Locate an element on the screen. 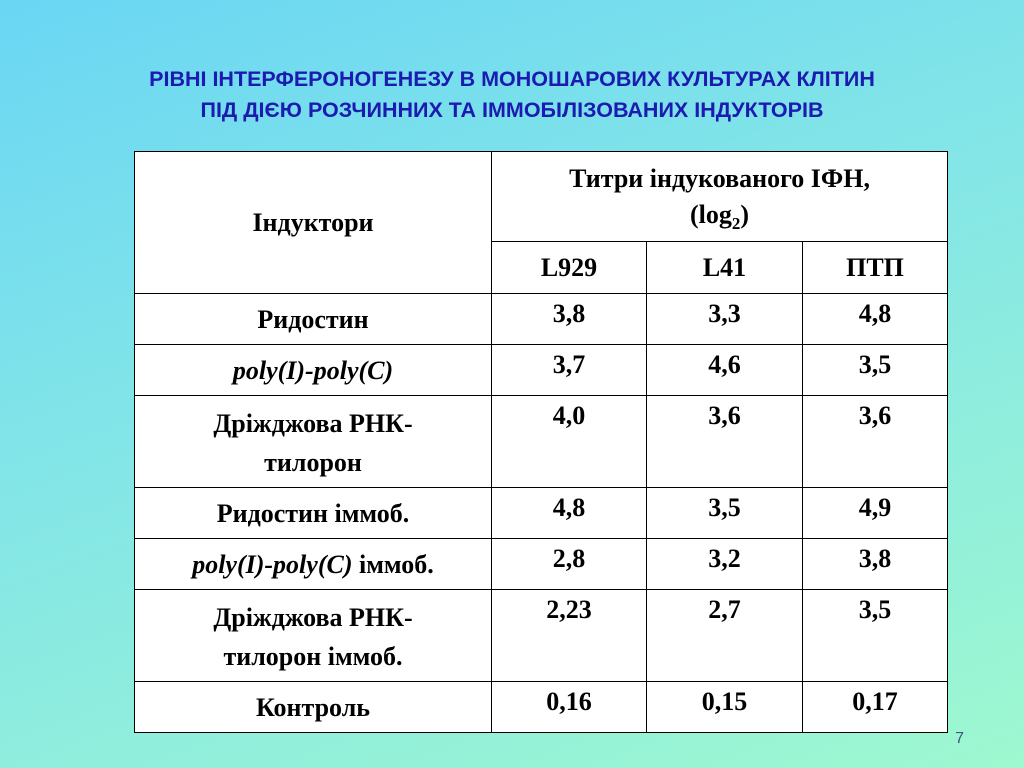 The height and width of the screenshot is (768, 1024). table-cell: 2,23 is located at coordinates (569, 635).